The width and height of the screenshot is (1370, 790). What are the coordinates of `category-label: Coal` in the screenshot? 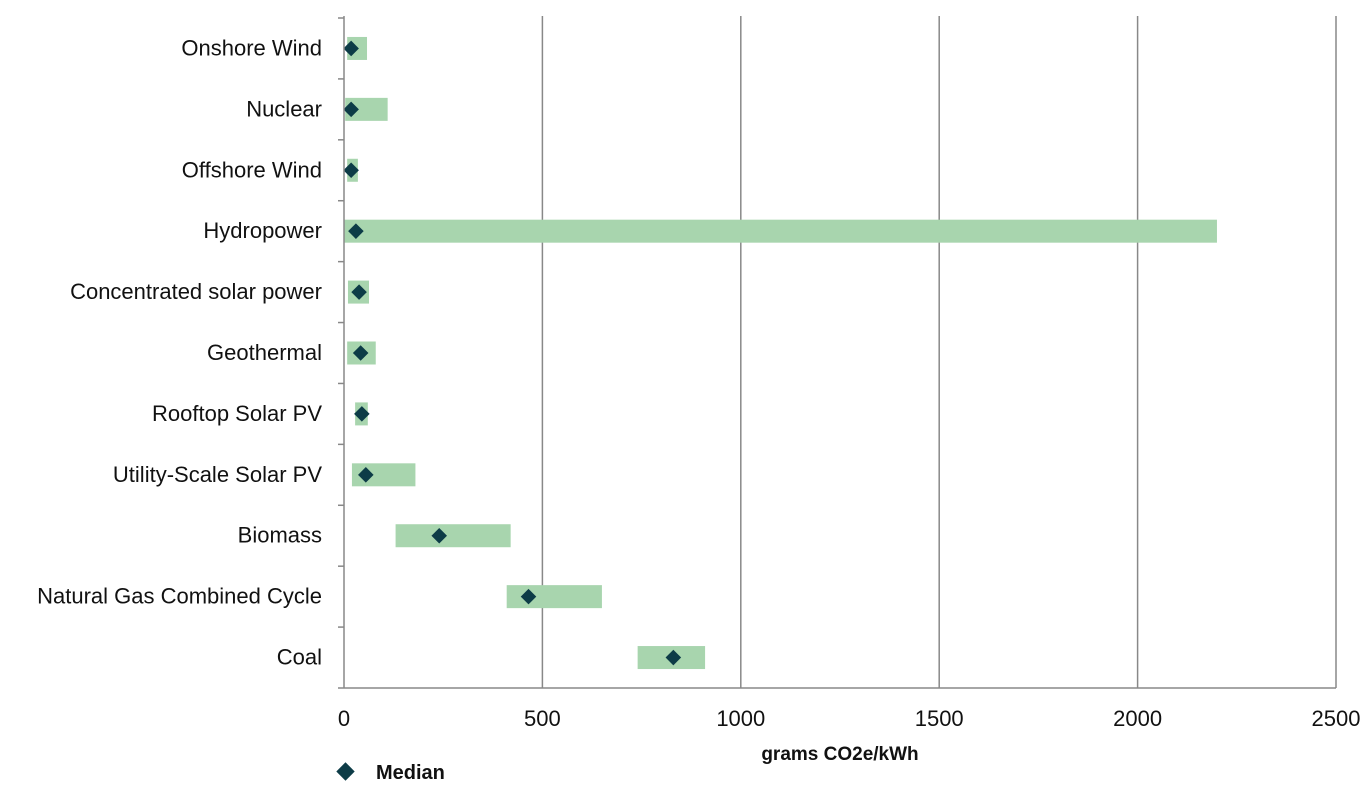 It's located at (299, 657).